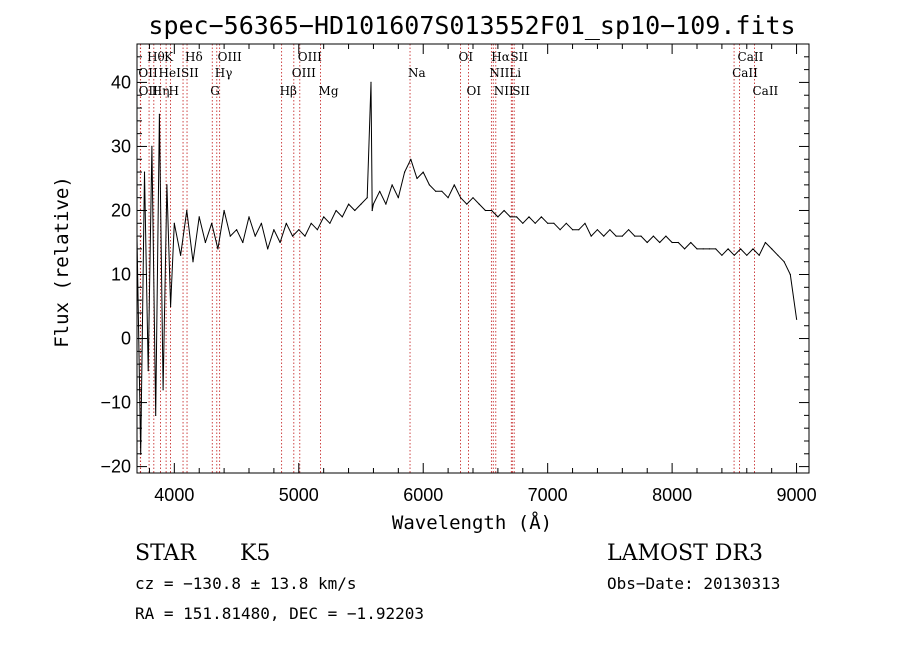 This screenshot has width=900, height=649. I want to click on x-tick-label-5000: 5000, so click(299, 495).